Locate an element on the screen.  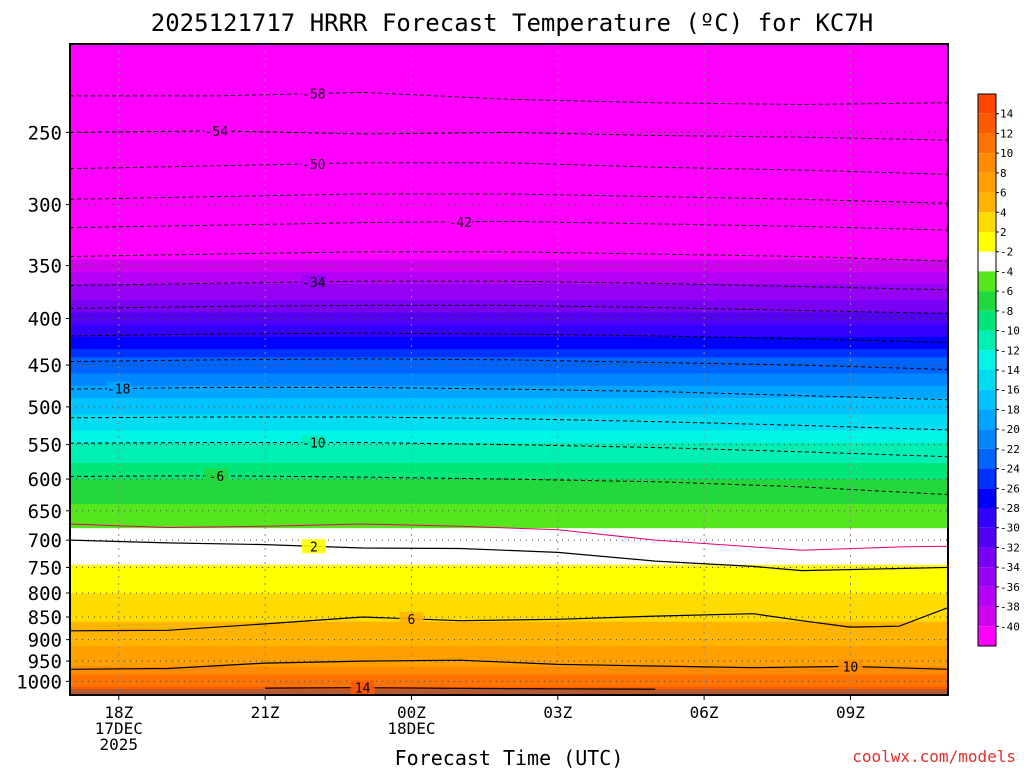
isotherm-label: 6 is located at coordinates (412, 620).